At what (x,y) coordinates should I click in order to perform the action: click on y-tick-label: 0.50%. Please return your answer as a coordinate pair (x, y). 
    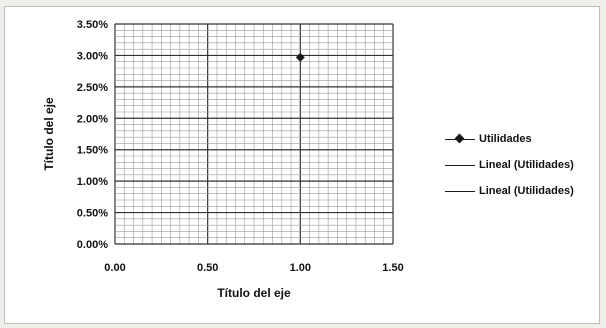
    Looking at the image, I should click on (92, 214).